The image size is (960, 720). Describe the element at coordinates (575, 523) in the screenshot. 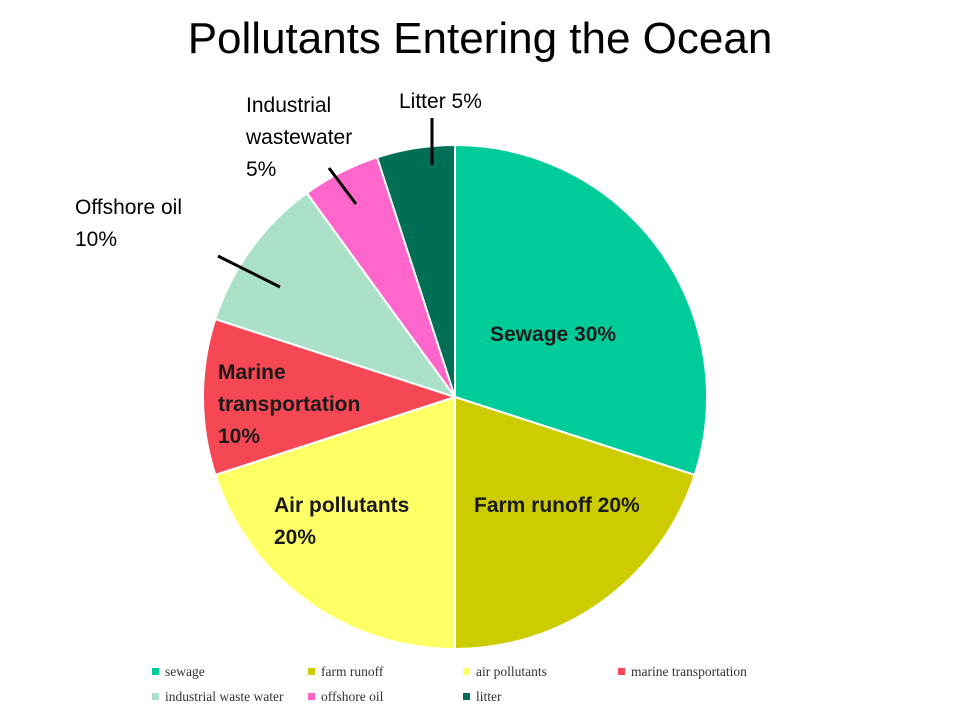

I see `pie-slice-farm-runoff` at that location.